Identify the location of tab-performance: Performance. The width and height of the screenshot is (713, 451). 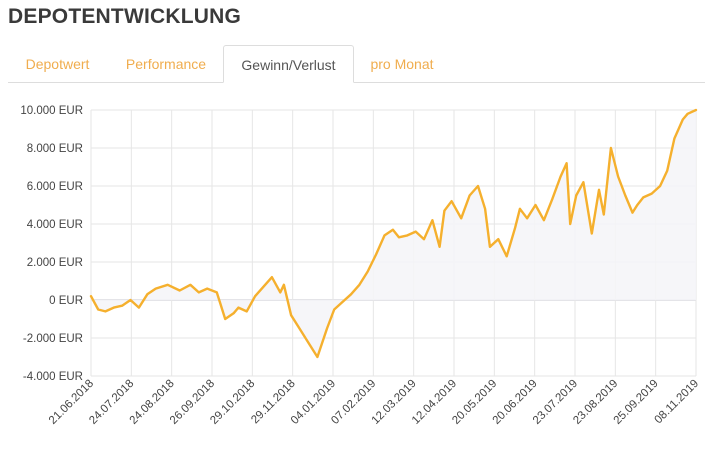
(166, 64).